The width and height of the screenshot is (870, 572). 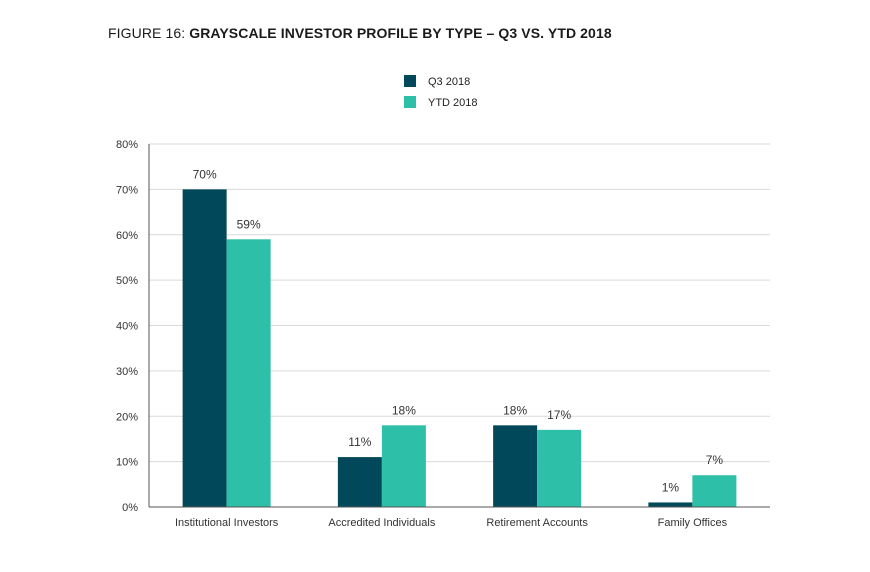 I want to click on y-tick-label: 70%, so click(x=127, y=190).